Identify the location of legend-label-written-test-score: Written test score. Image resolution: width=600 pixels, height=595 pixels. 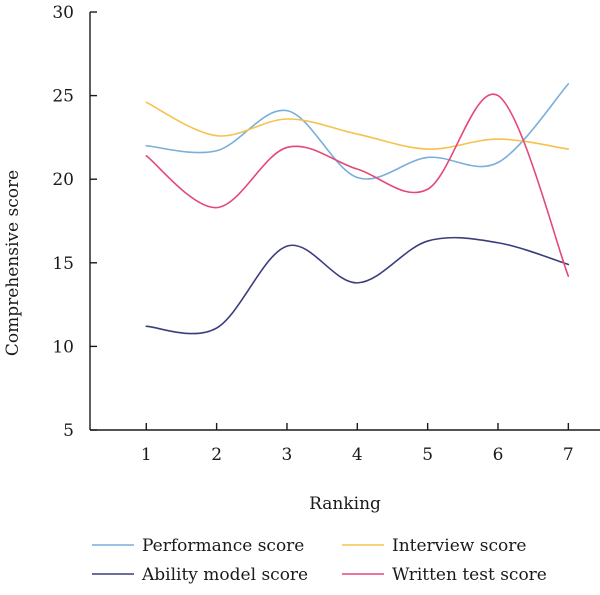
(469, 575).